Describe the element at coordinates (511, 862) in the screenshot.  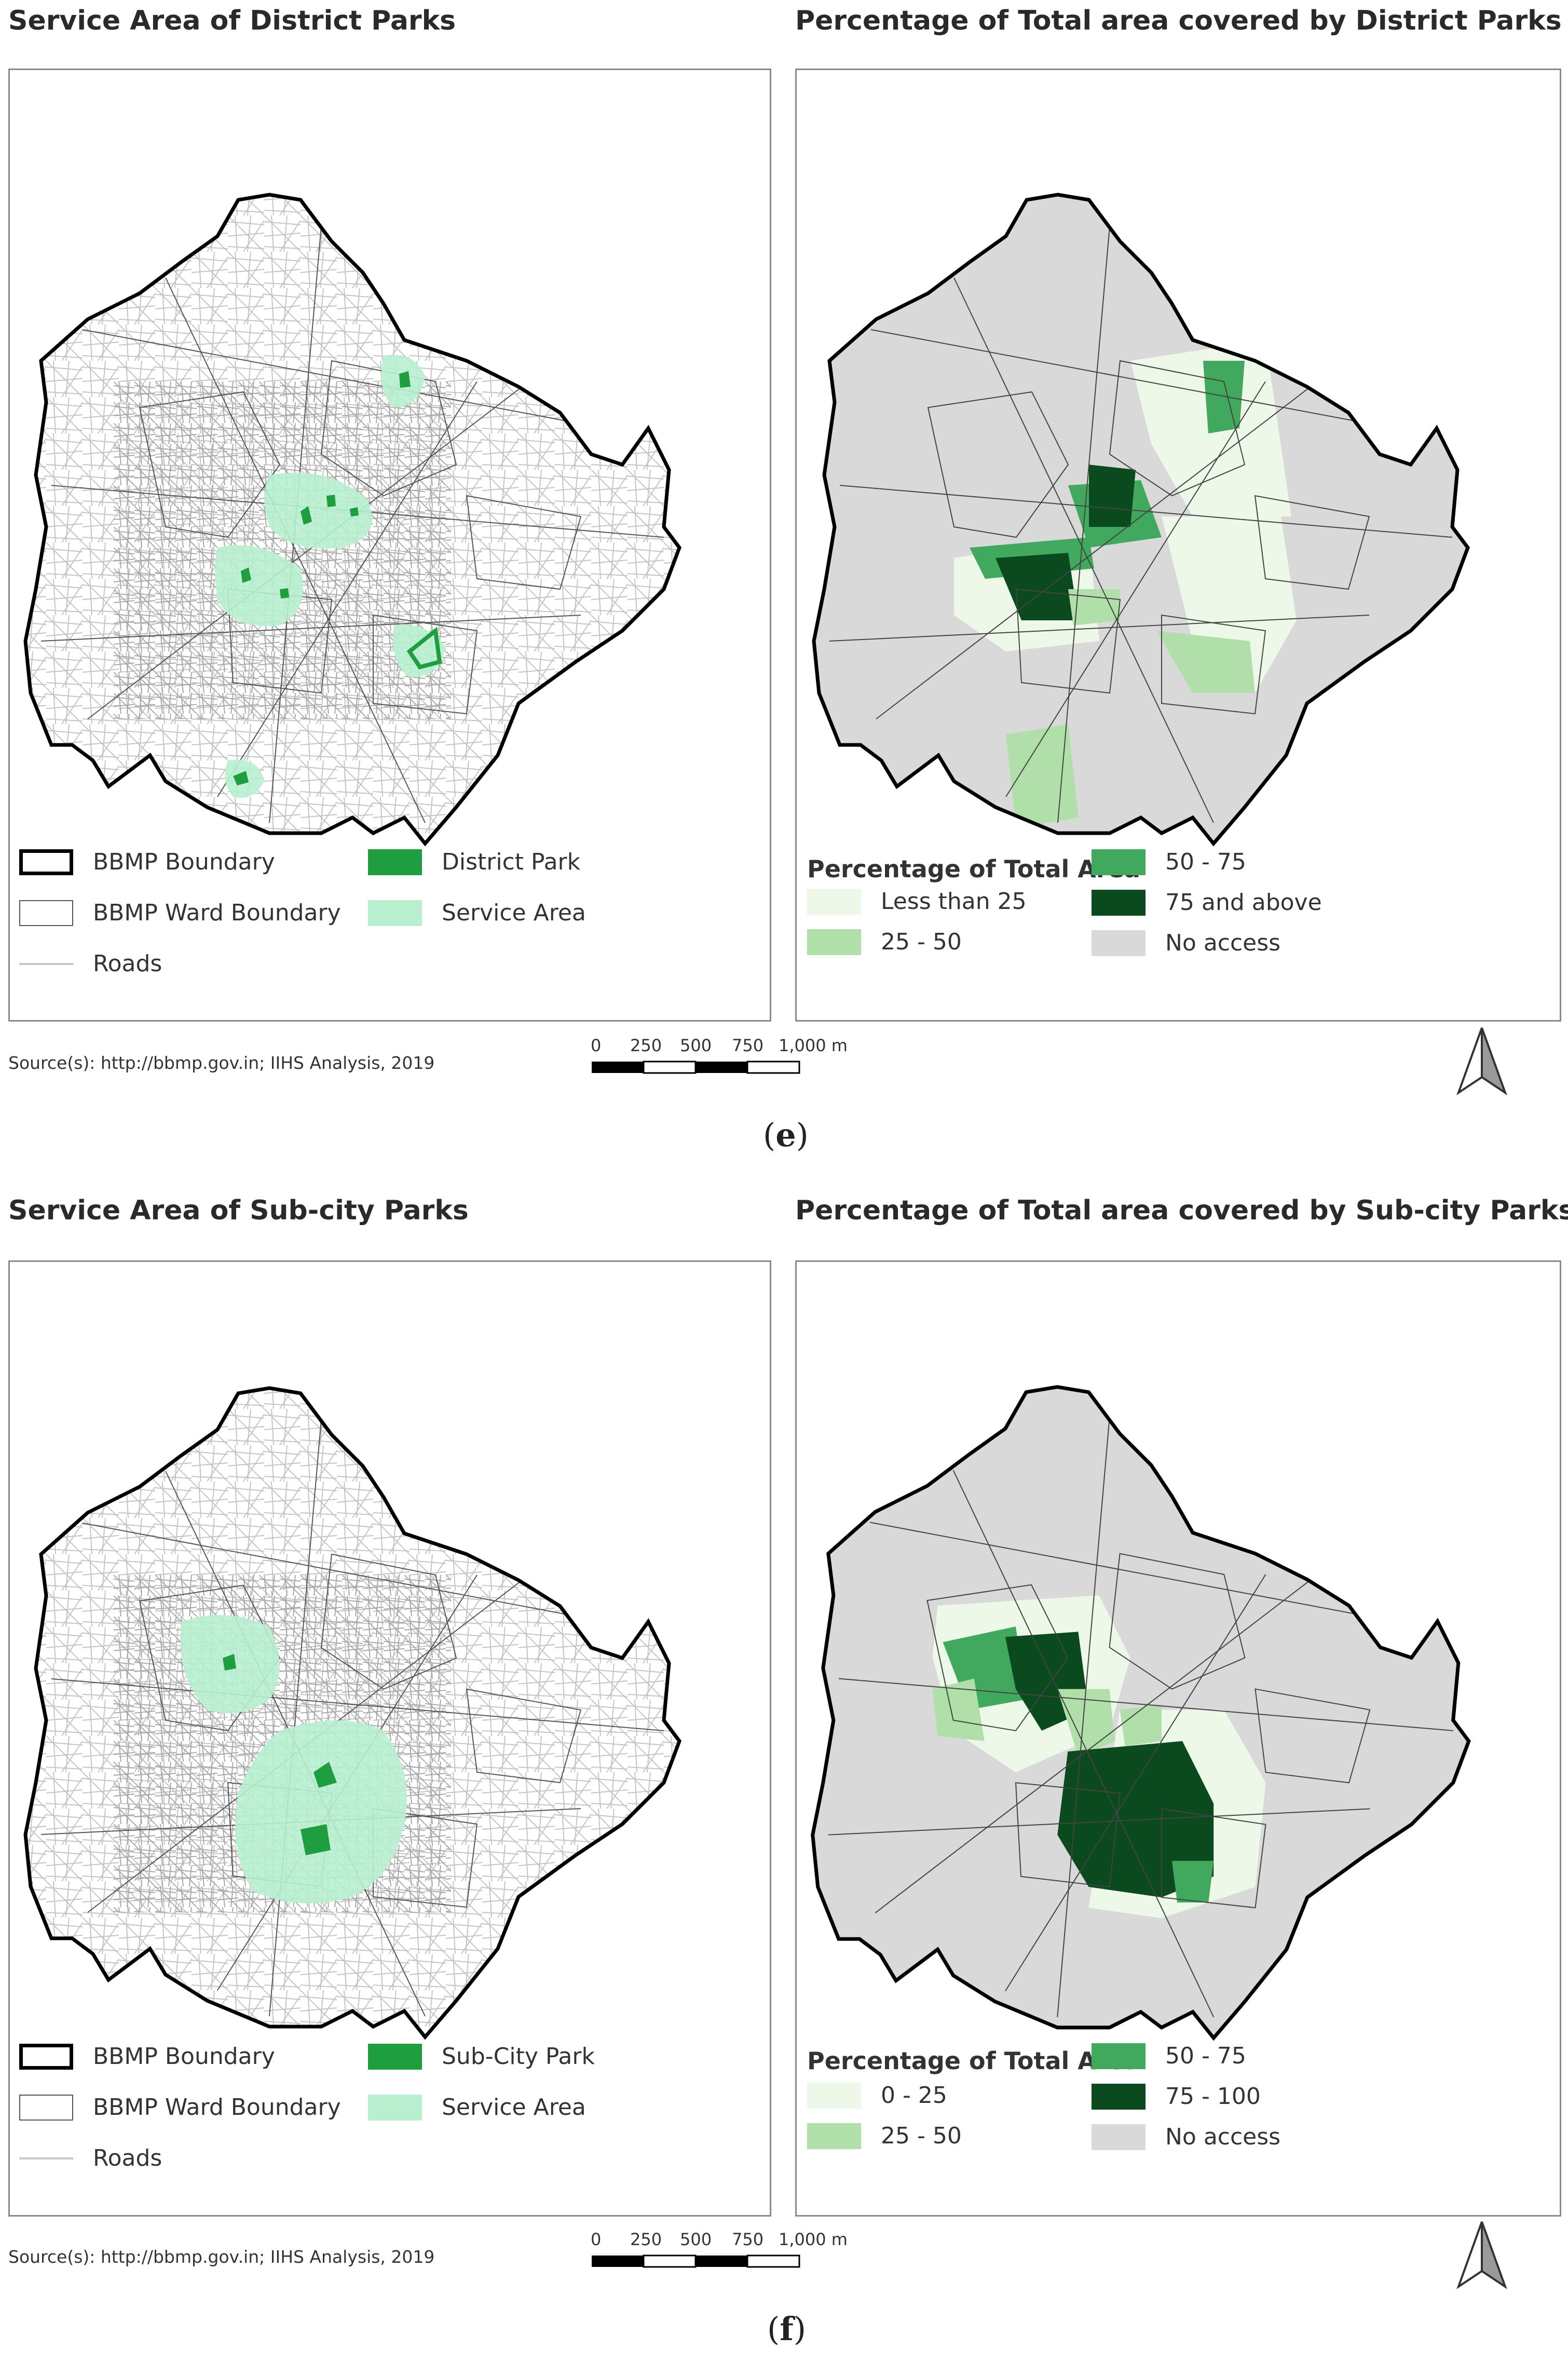
I see `legend-label-park: District Park` at that location.